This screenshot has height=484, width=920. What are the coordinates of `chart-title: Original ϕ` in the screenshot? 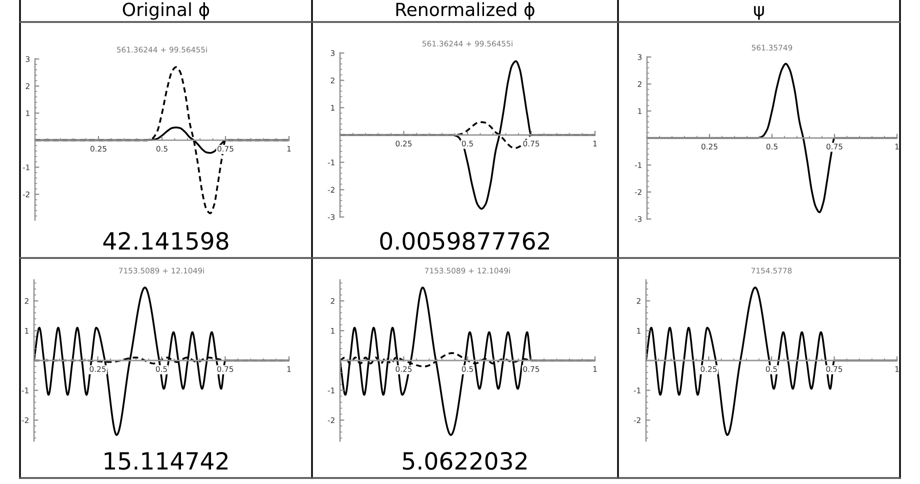 It's located at (166, 11).